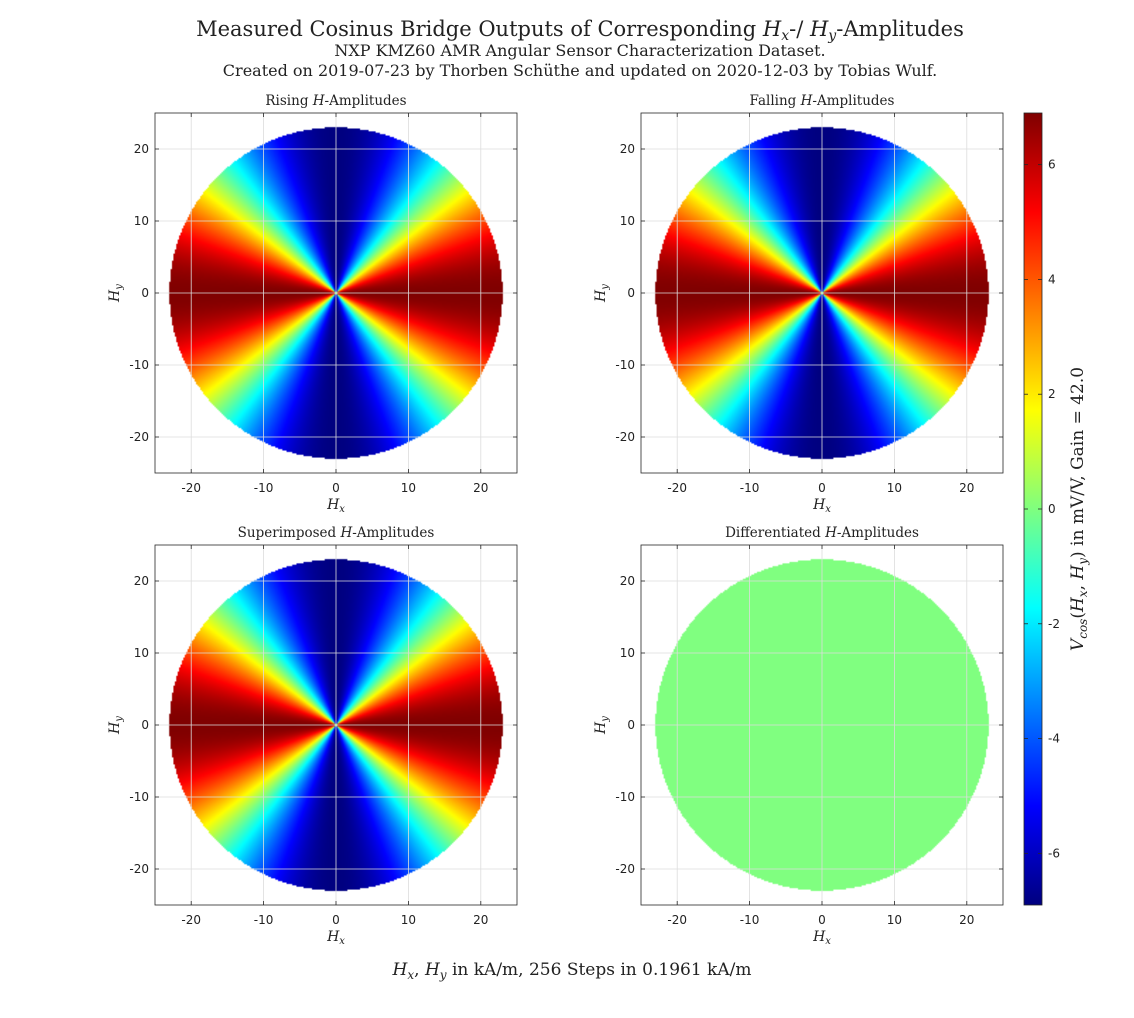  What do you see at coordinates (1052, 165) in the screenshot?
I see `colorbar-tick-label: 6` at bounding box center [1052, 165].